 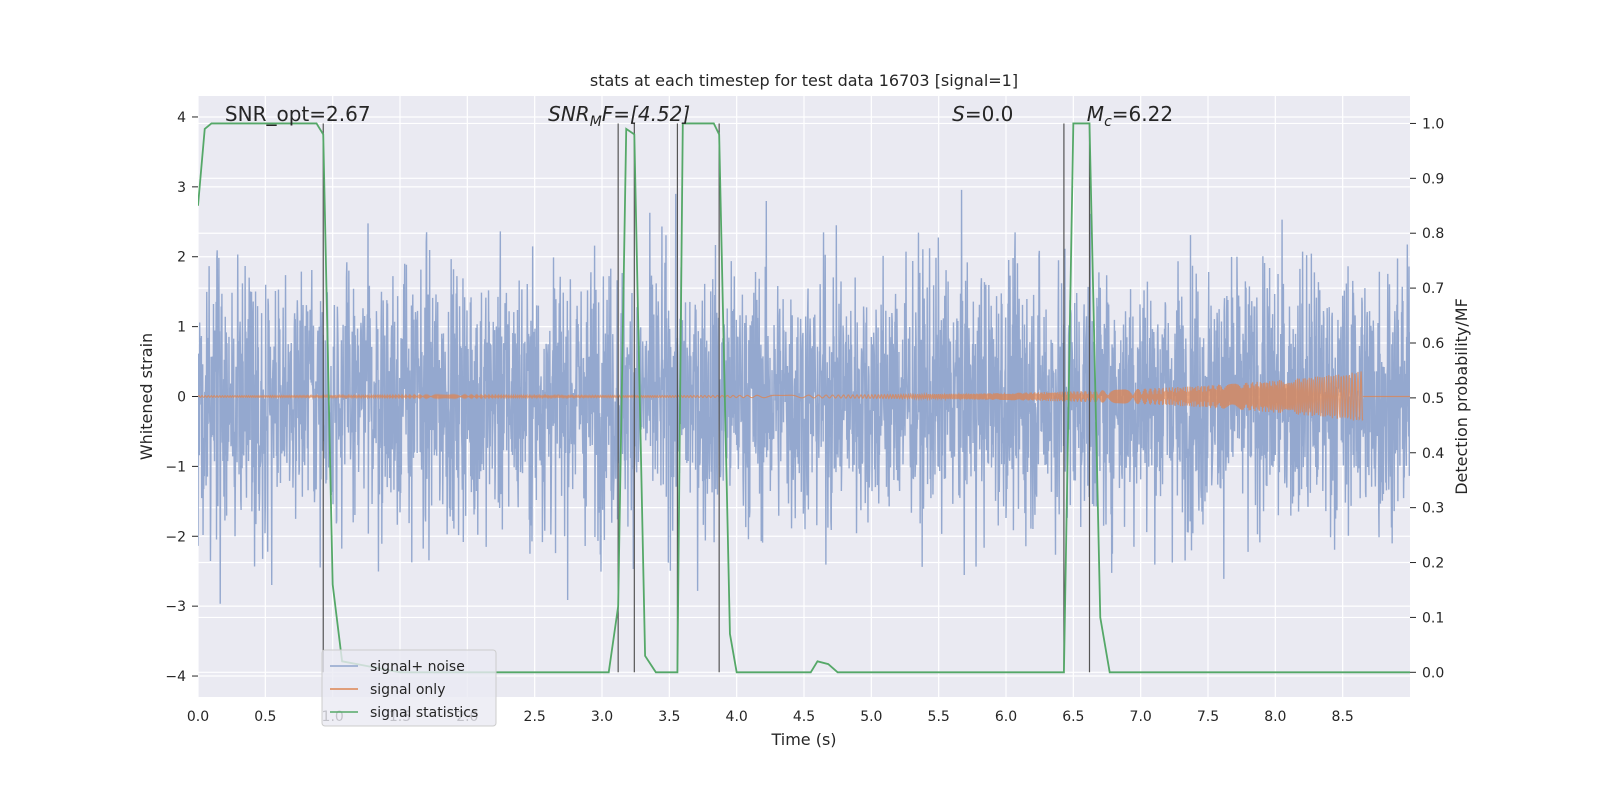 I want to click on x-tick-label: 0.5, so click(x=265, y=717).